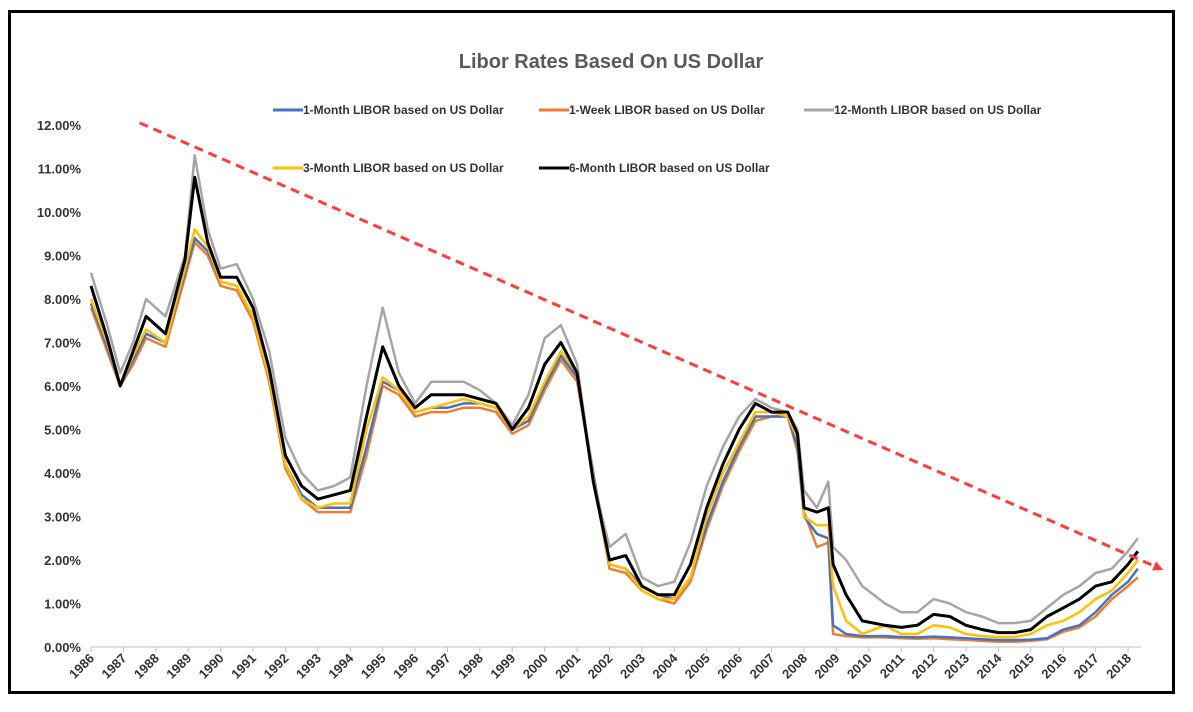  What do you see at coordinates (62, 299) in the screenshot?
I see `y-tick-label: 8.00%` at bounding box center [62, 299].